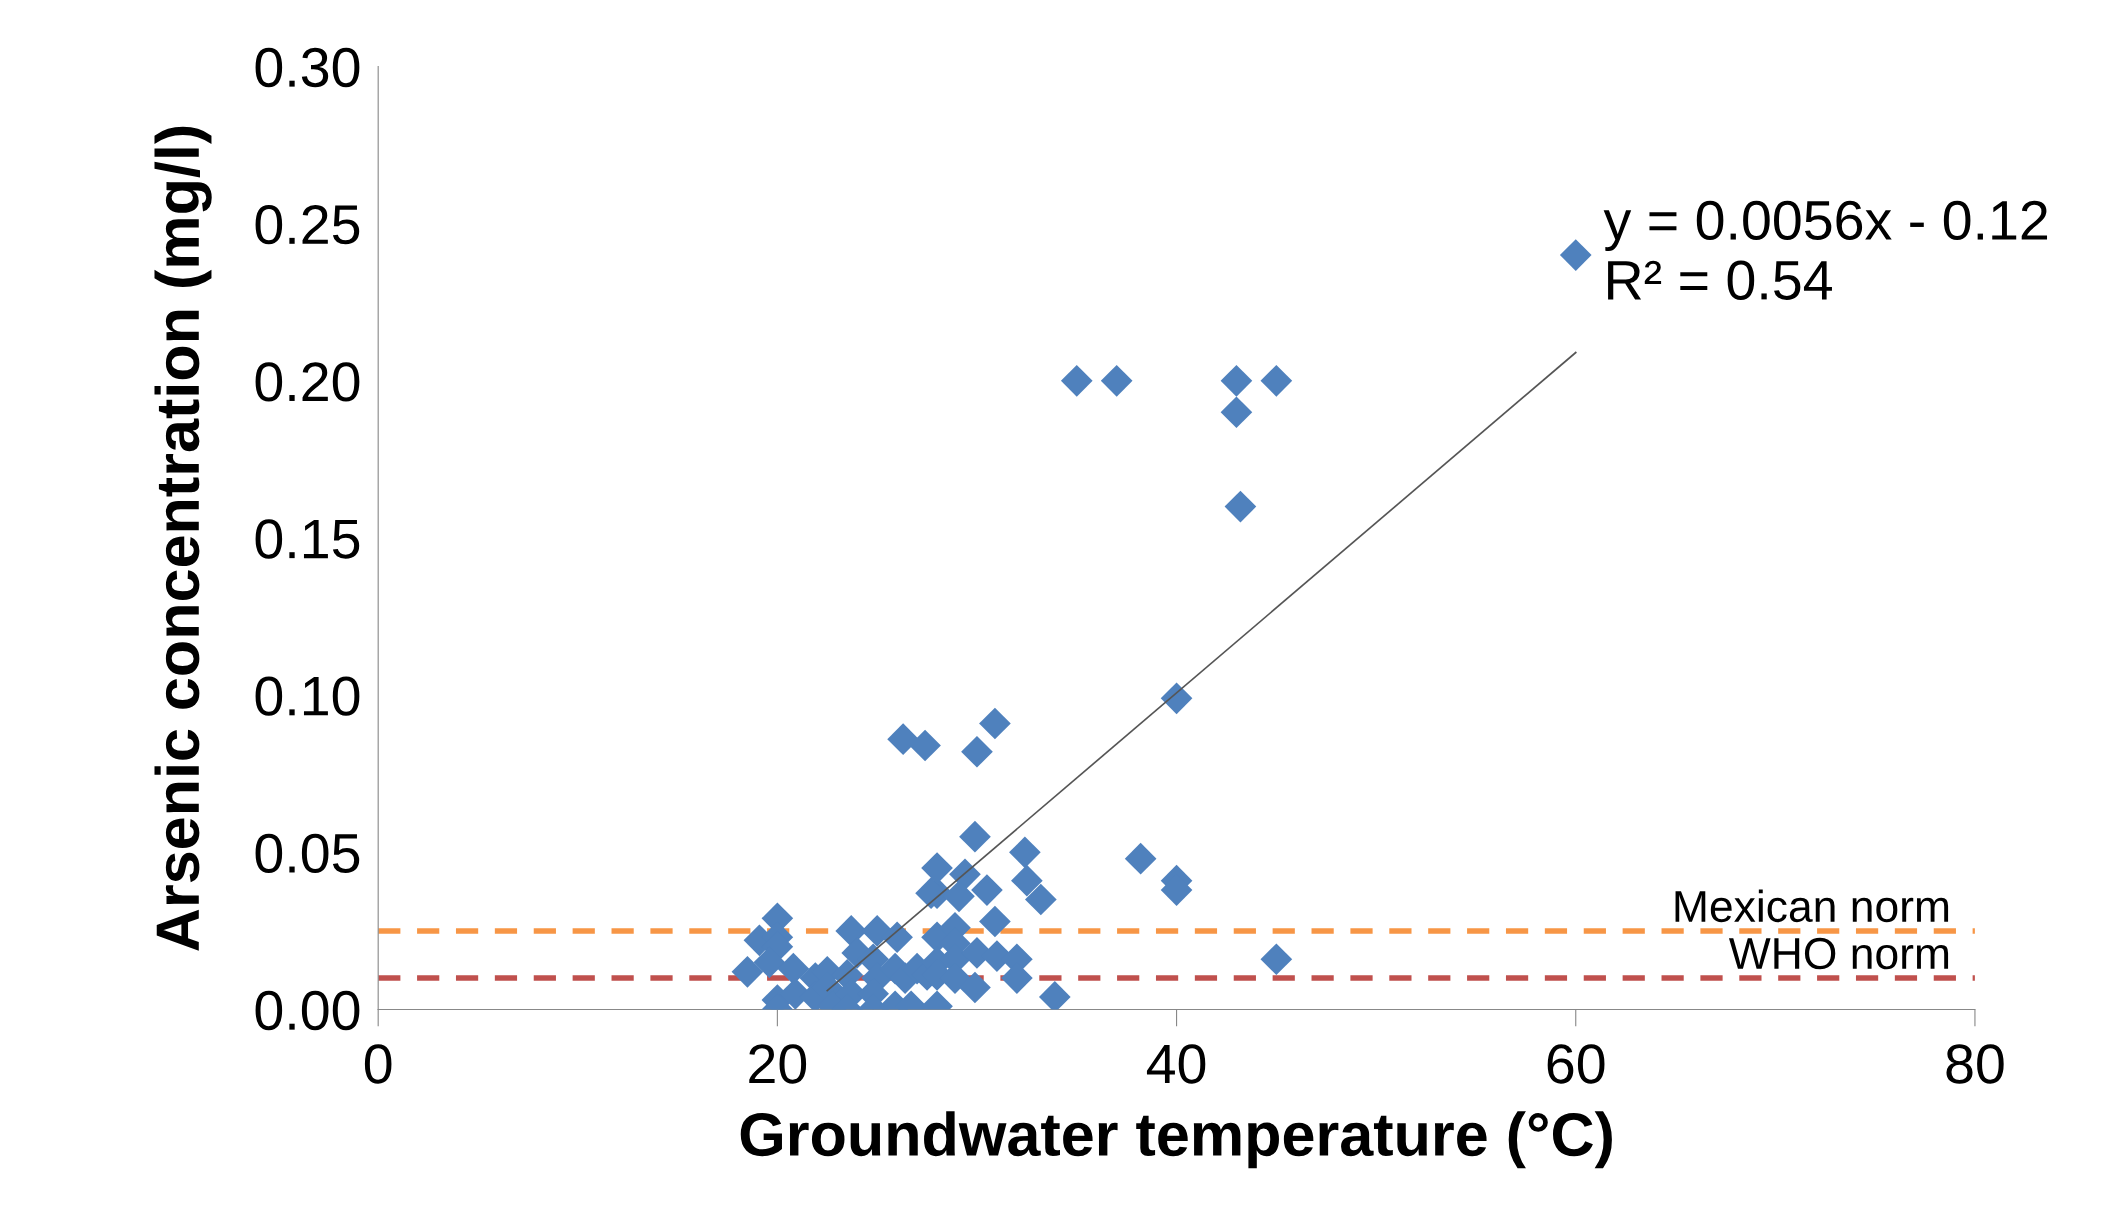  What do you see at coordinates (1176, 1140) in the screenshot?
I see `x-axis-title: Groundwater temperature (°C)` at bounding box center [1176, 1140].